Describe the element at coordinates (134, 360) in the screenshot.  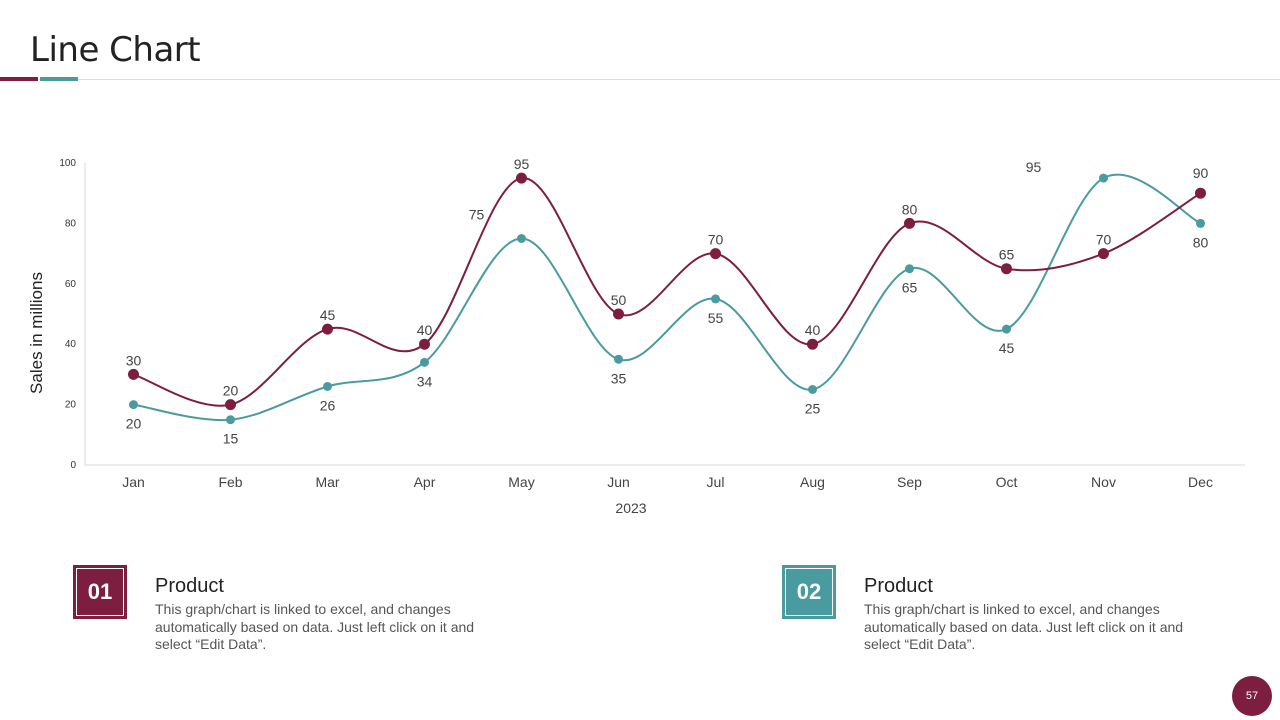
I see `data-label: 30` at that location.